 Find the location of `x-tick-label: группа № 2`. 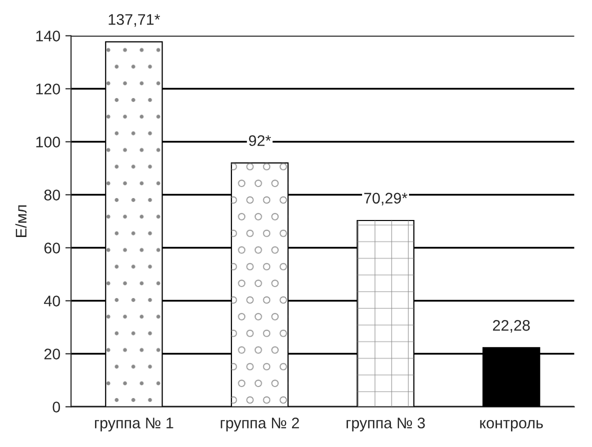

x-tick-label: группа № 2 is located at coordinates (259, 425).